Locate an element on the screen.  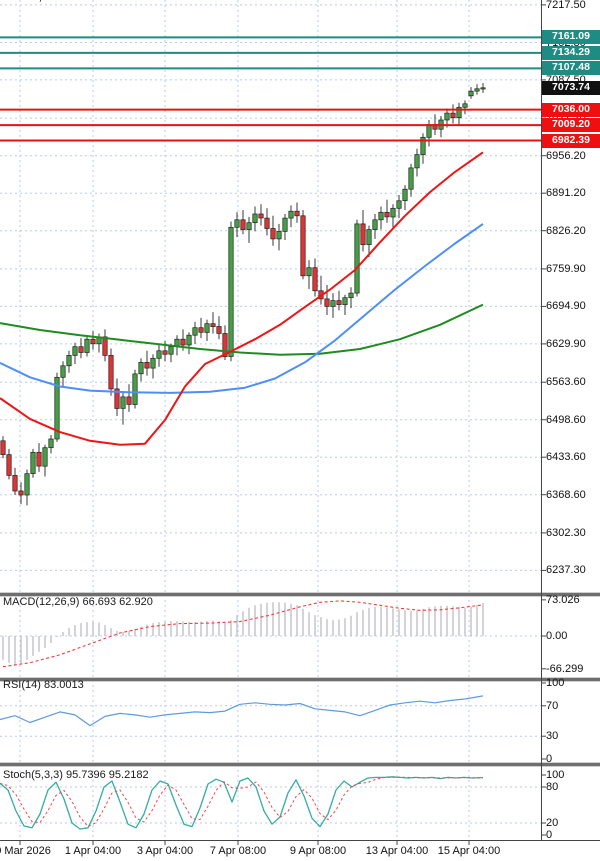
stoch-indicator-label: Stoch(5,3,3) 95.7396 95.2182 is located at coordinates (76, 775).